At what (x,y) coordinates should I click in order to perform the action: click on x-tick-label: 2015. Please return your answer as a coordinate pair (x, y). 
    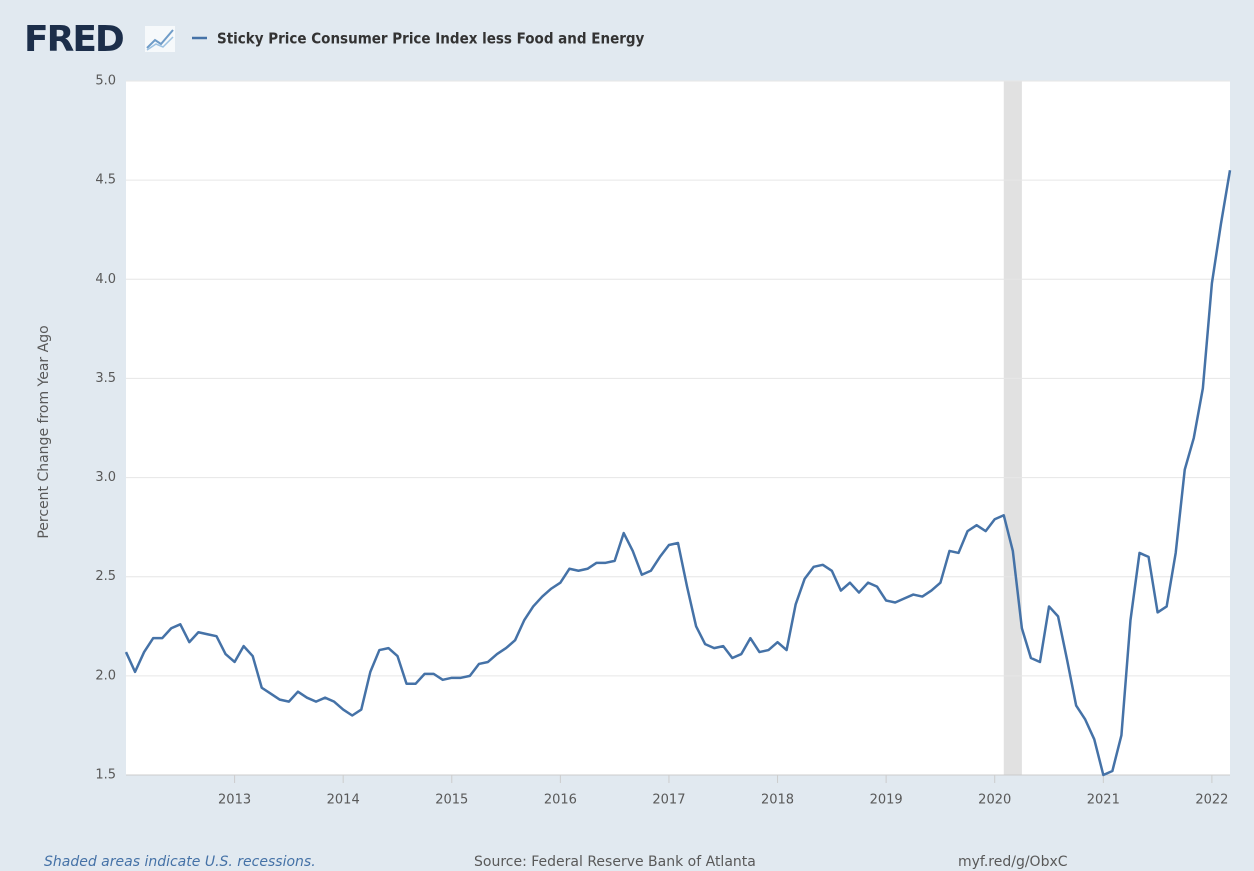
    Looking at the image, I should click on (451, 800).